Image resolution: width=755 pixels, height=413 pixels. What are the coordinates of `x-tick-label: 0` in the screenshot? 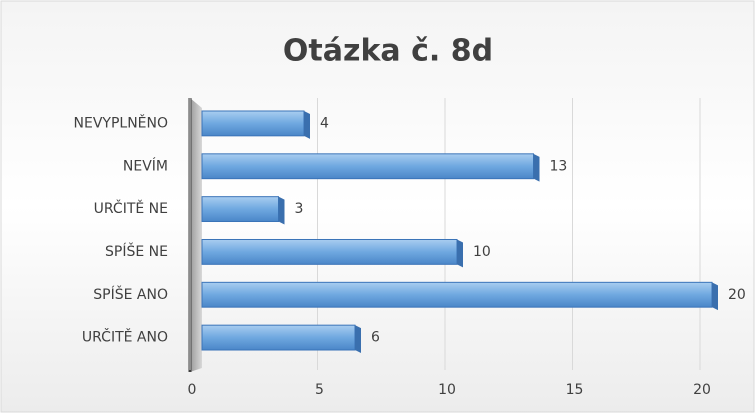 It's located at (192, 390).